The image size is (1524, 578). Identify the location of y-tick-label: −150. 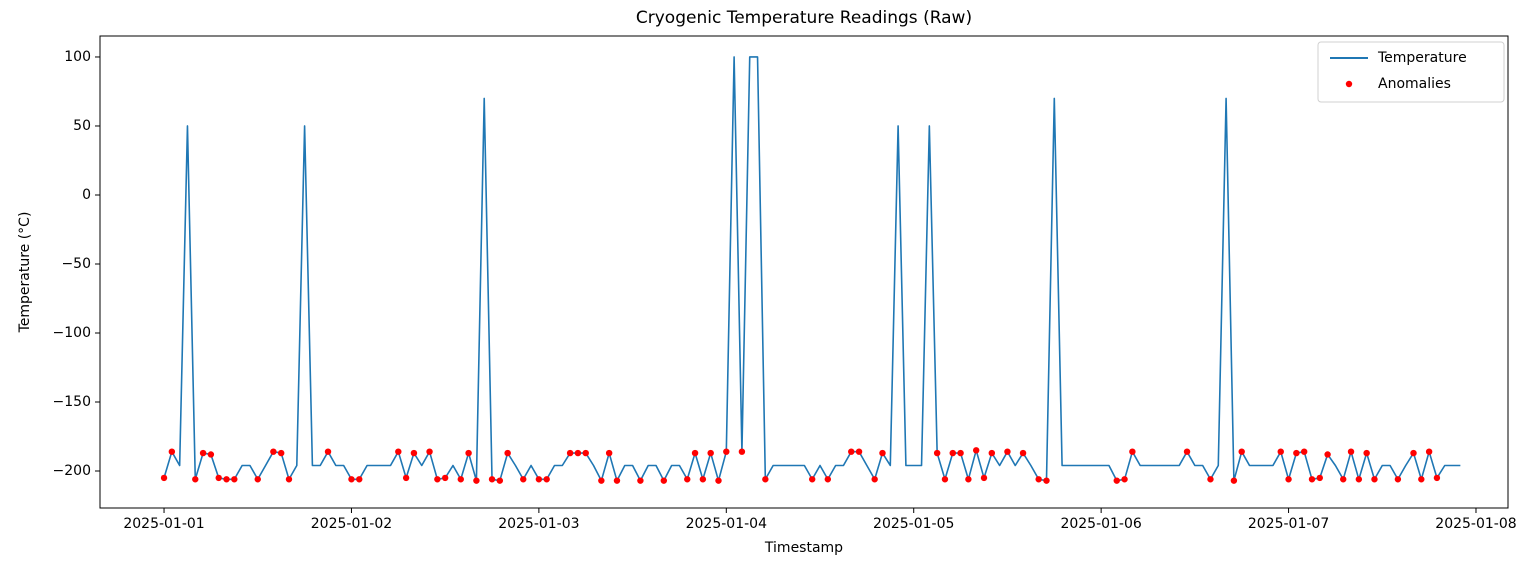
(72, 402).